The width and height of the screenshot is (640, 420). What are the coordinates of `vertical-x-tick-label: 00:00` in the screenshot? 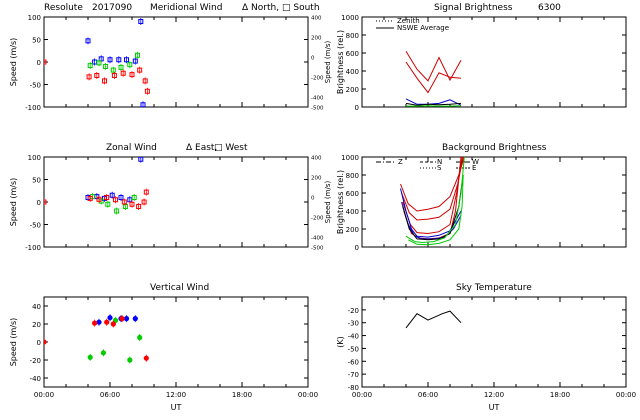 It's located at (308, 395).